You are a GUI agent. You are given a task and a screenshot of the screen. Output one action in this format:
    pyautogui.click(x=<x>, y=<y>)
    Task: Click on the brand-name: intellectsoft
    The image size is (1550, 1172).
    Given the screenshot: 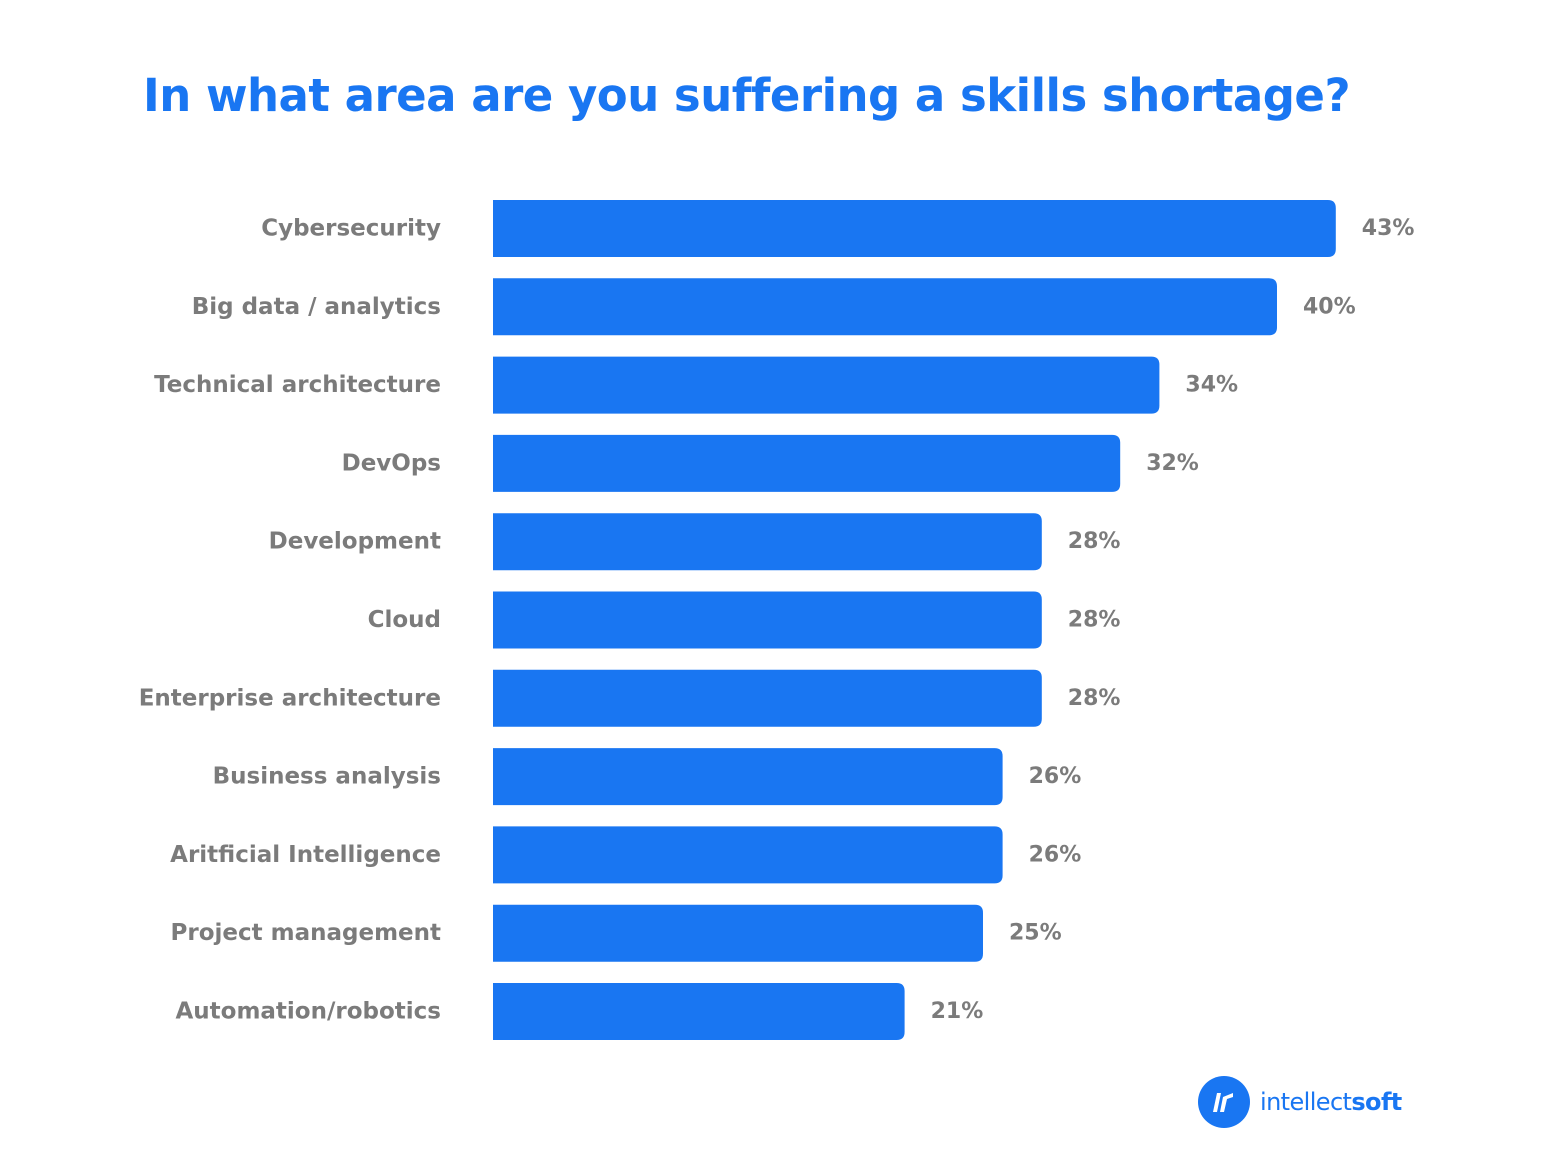 What is the action you would take?
    pyautogui.click(x=1331, y=1102)
    